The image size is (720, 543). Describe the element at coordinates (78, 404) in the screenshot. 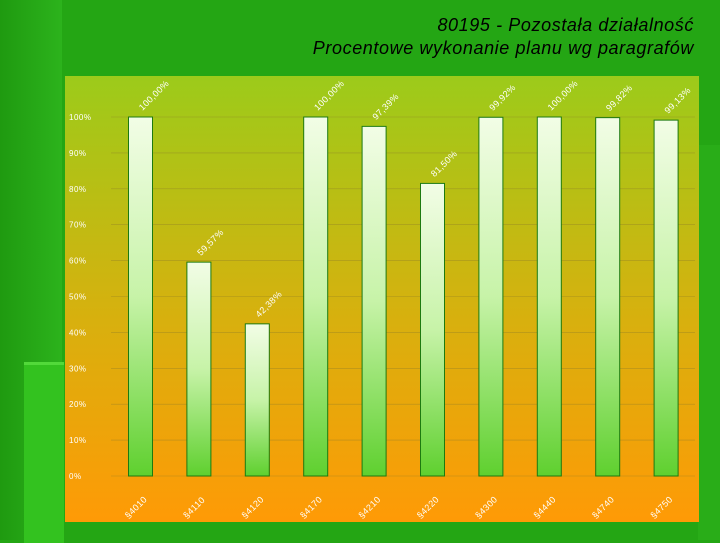

I see `y-tick-label: 20%` at that location.